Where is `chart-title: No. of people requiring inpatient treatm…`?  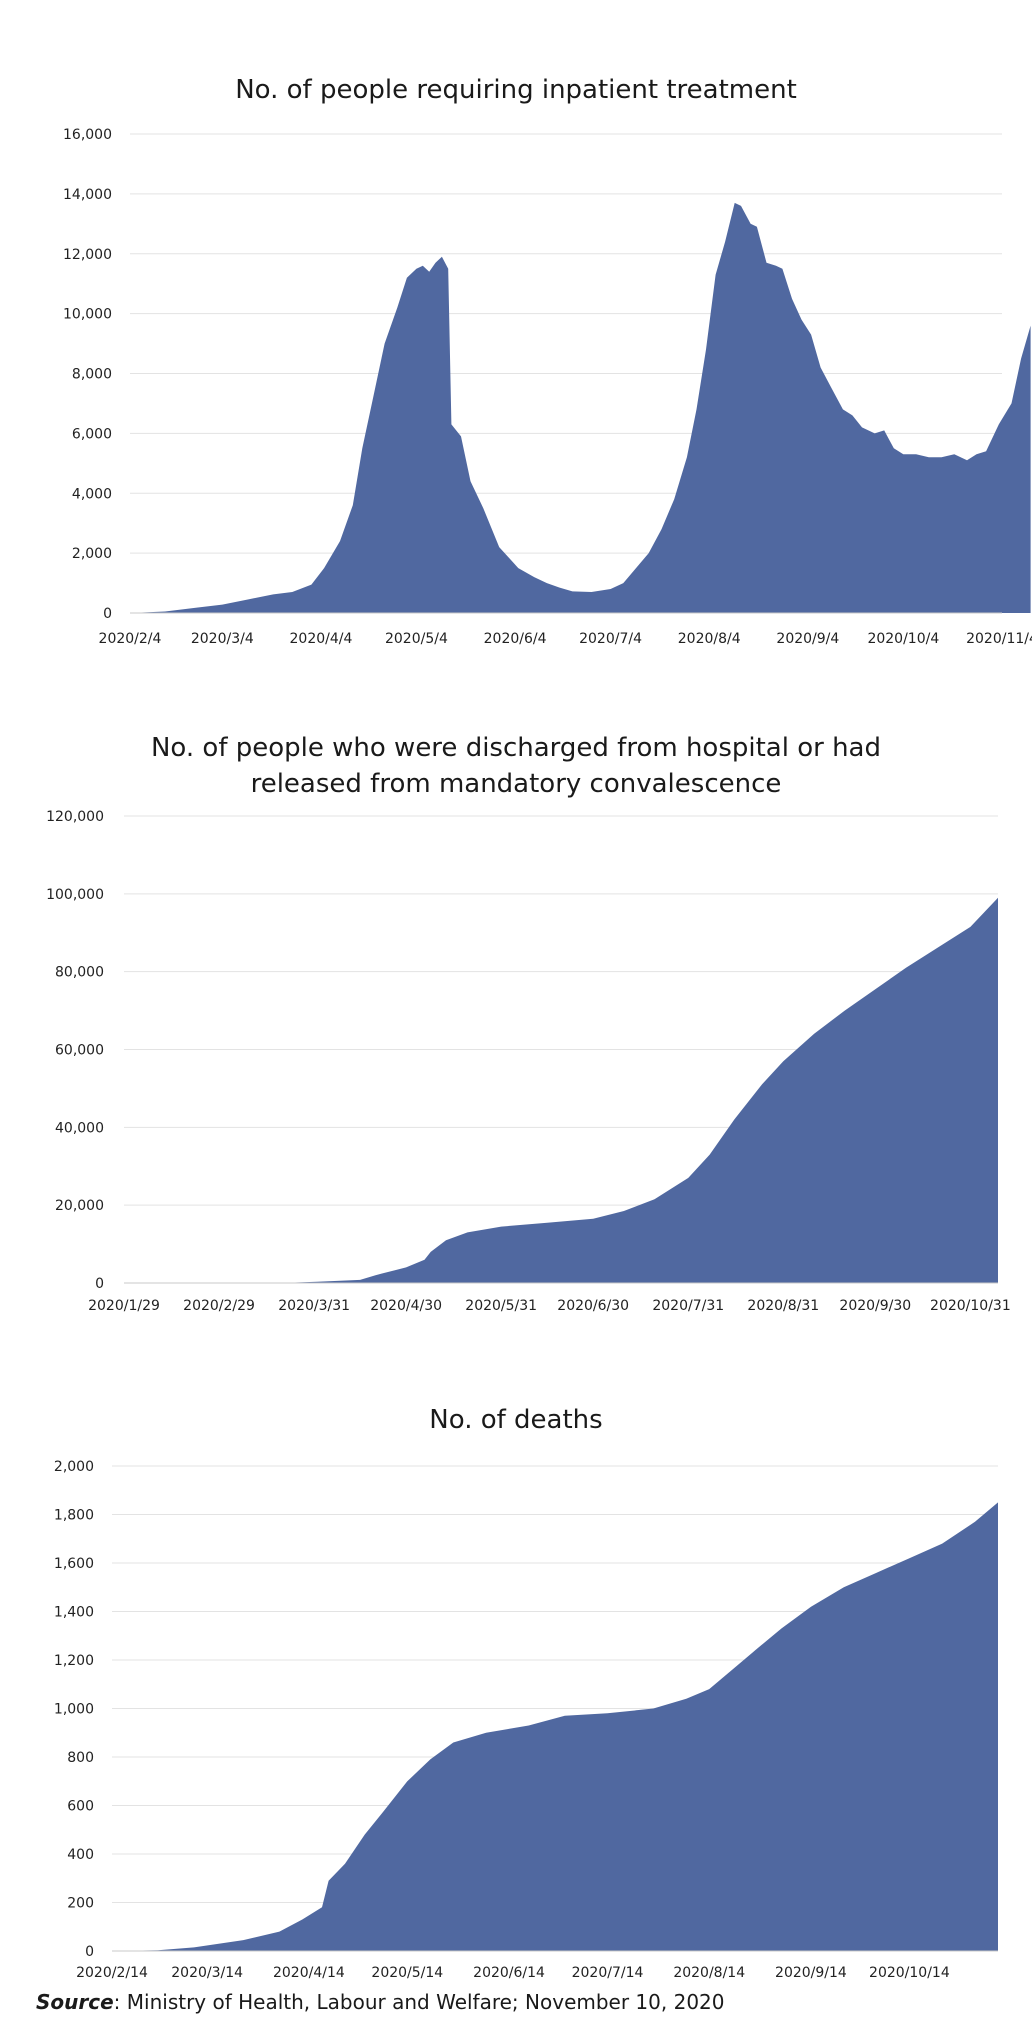 chart-title: No. of people requiring inpatient treatm… is located at coordinates (516, 90).